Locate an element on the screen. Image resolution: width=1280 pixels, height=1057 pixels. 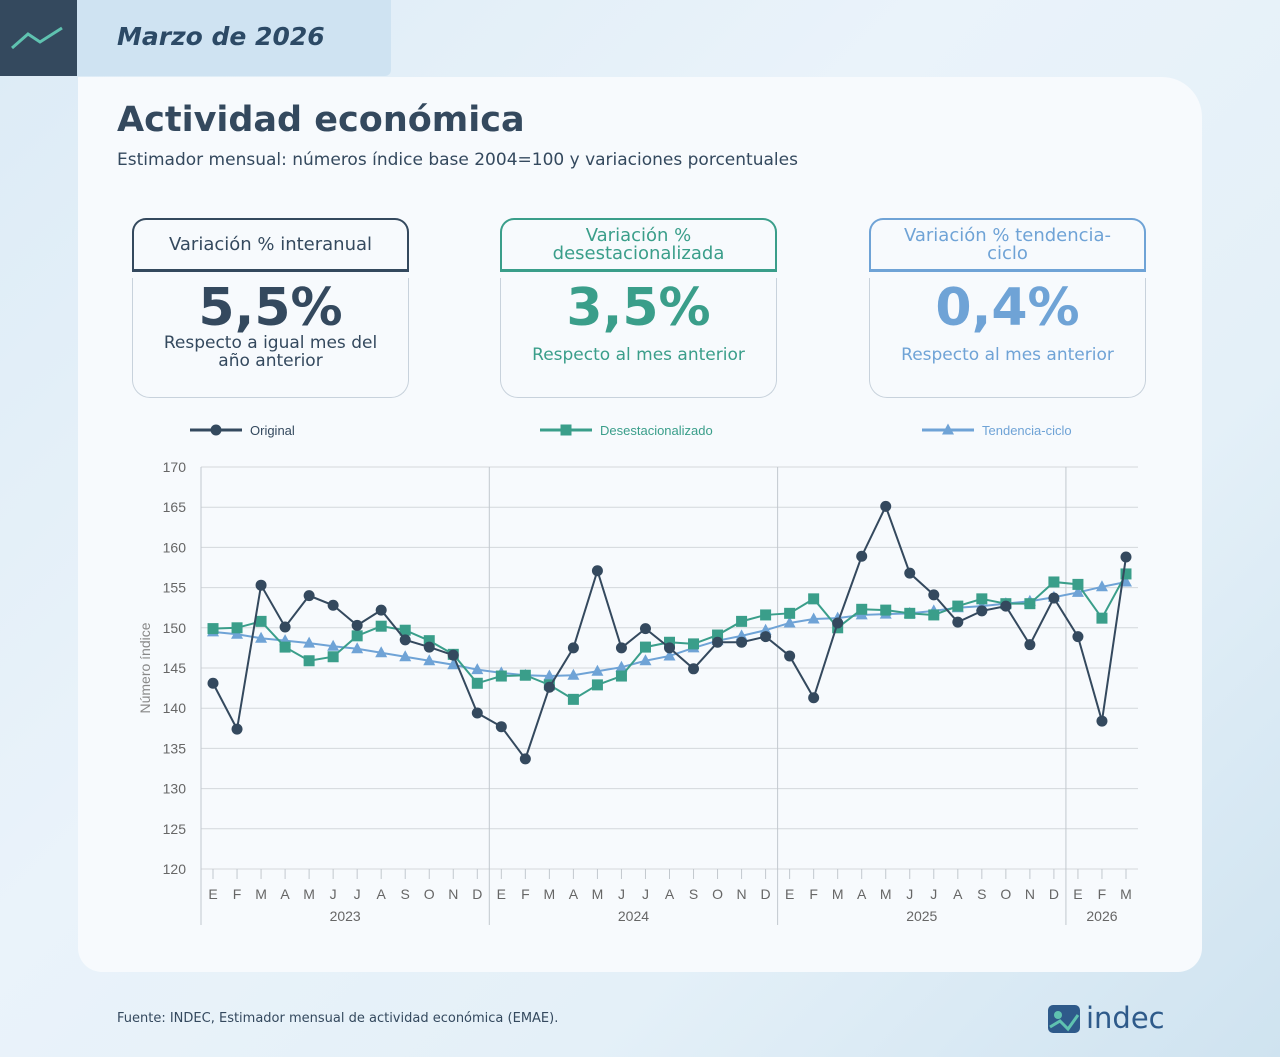
y-tick-label: 150 is located at coordinates (175, 628).